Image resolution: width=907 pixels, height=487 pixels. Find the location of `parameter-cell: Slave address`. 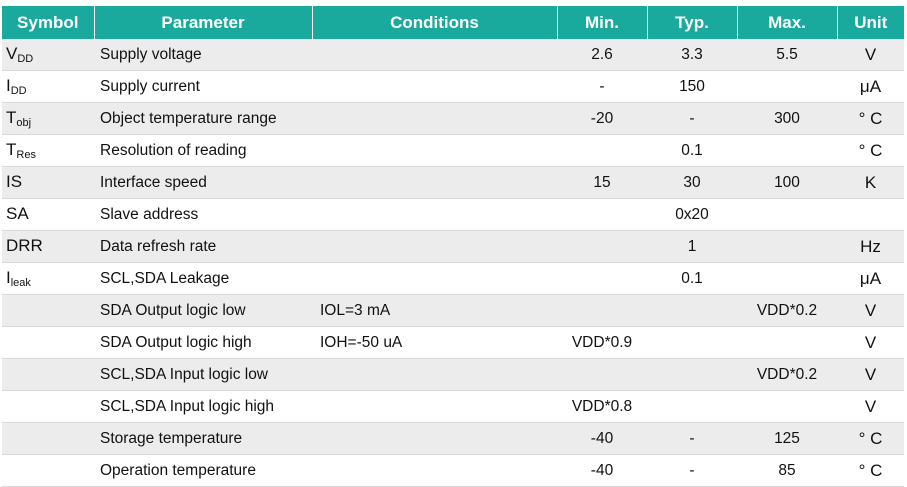

parameter-cell: Slave address is located at coordinates (203, 214).